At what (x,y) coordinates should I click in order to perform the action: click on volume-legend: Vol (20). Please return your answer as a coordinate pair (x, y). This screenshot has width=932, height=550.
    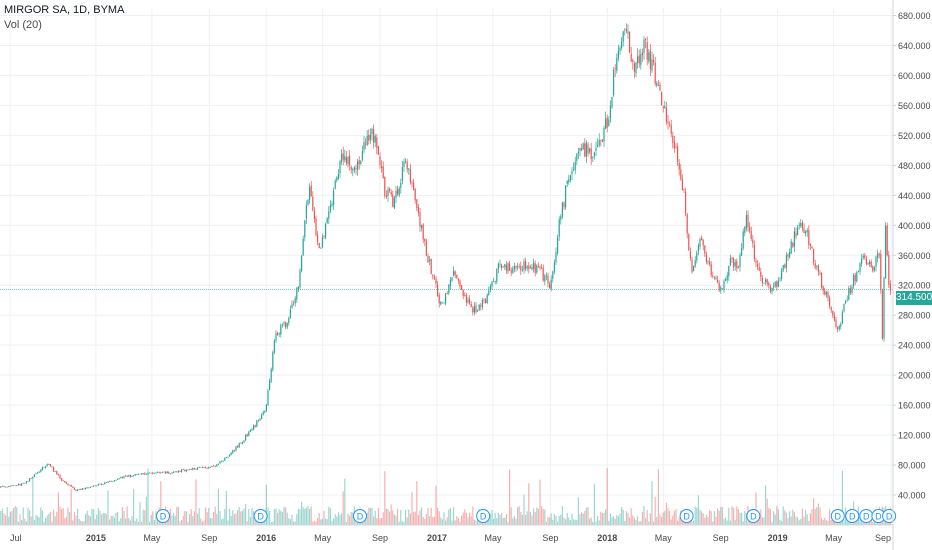
    Looking at the image, I should click on (23, 25).